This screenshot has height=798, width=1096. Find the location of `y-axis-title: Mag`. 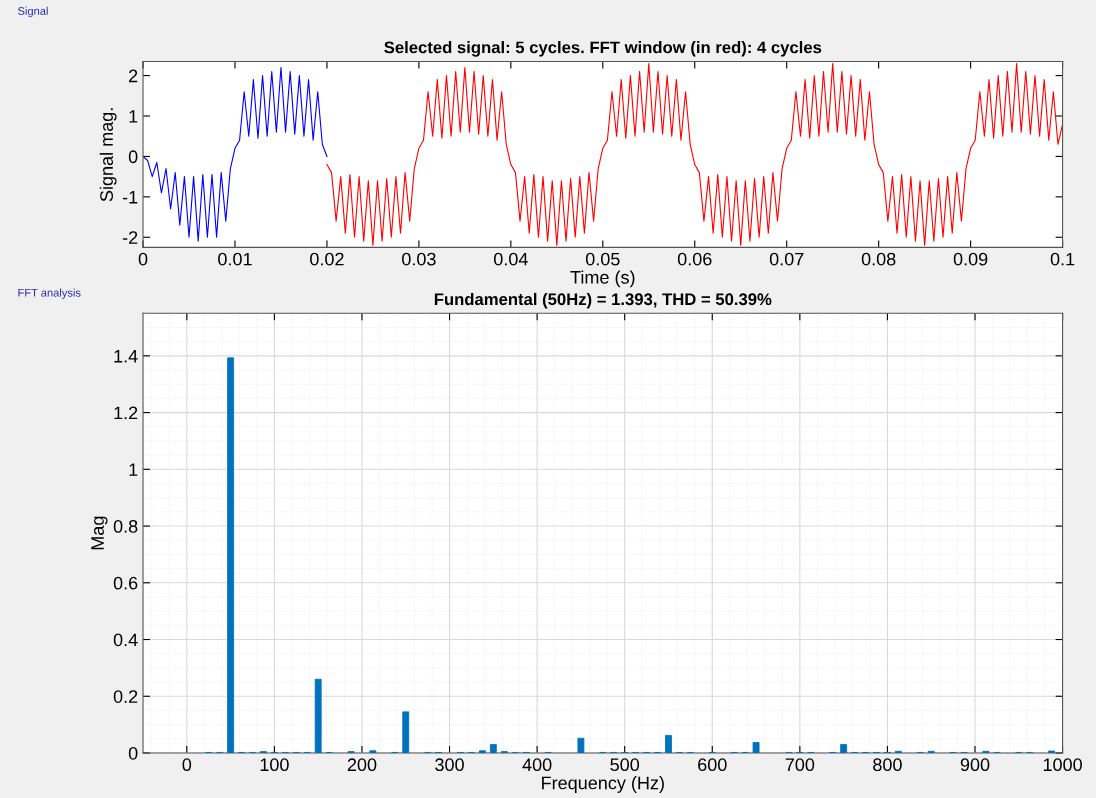

y-axis-title: Mag is located at coordinates (99, 533).